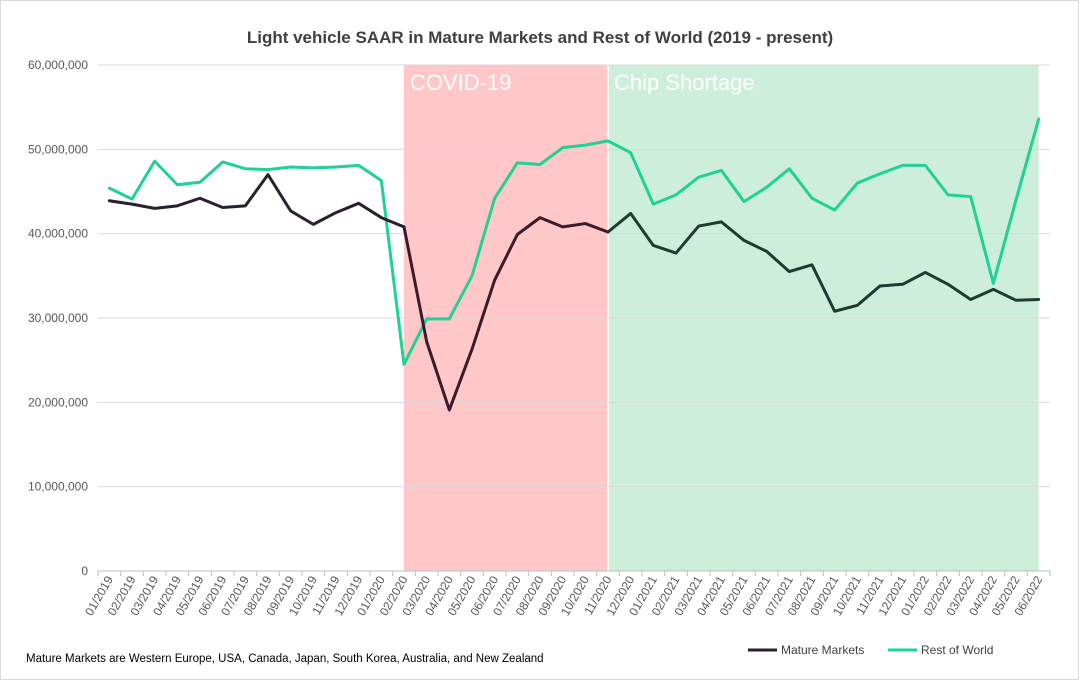  What do you see at coordinates (256, 201) in the screenshot?
I see `series-line-mature-markets-pre` at bounding box center [256, 201].